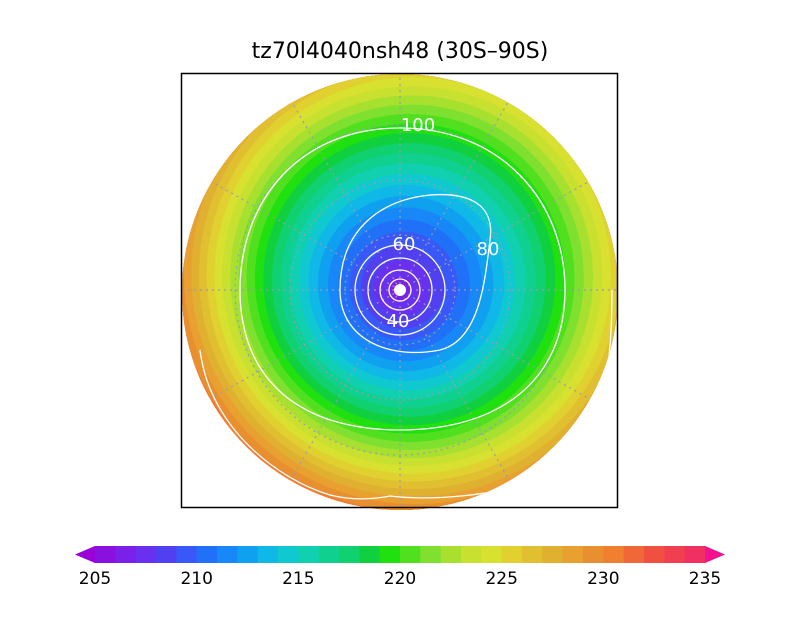  I want to click on contour-label: 100, so click(418, 125).